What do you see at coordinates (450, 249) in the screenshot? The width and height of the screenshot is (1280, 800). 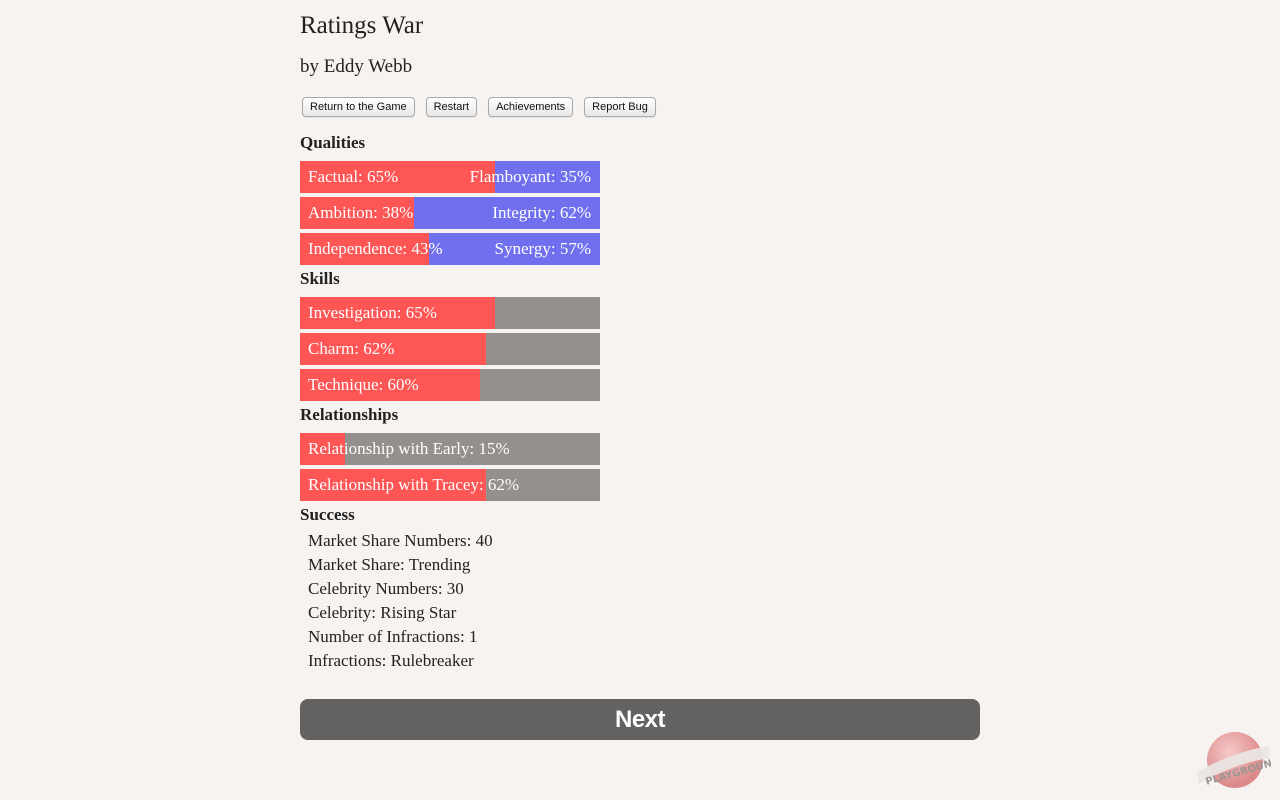 I see `quality-bar-independence-synergy: Independence: 43% Synergy: 57%` at bounding box center [450, 249].